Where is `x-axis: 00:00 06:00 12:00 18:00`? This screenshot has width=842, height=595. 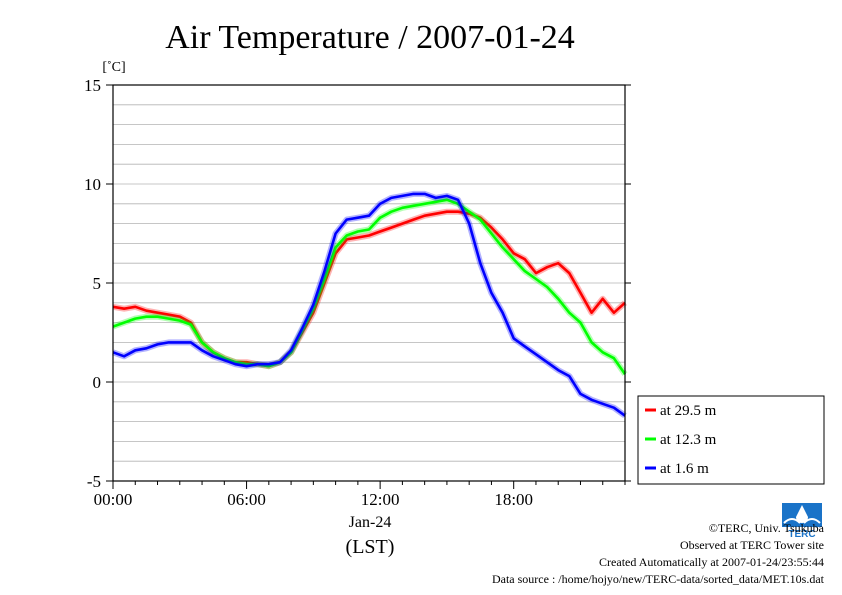 x-axis: 00:00 06:00 12:00 18:00 is located at coordinates (360, 495).